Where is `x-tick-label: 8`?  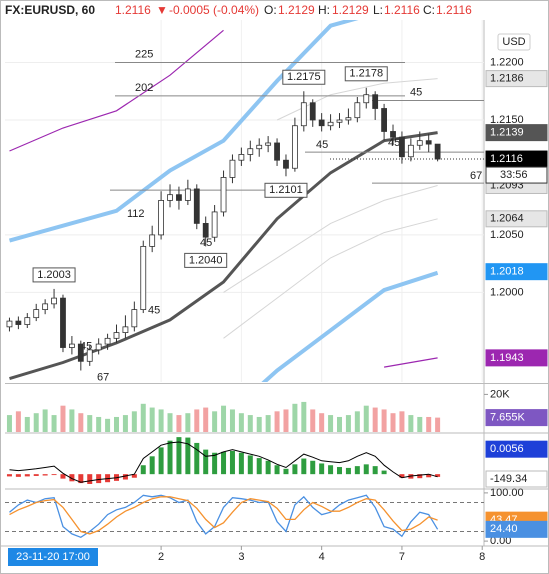 x-tick-label: 8 is located at coordinates (482, 557).